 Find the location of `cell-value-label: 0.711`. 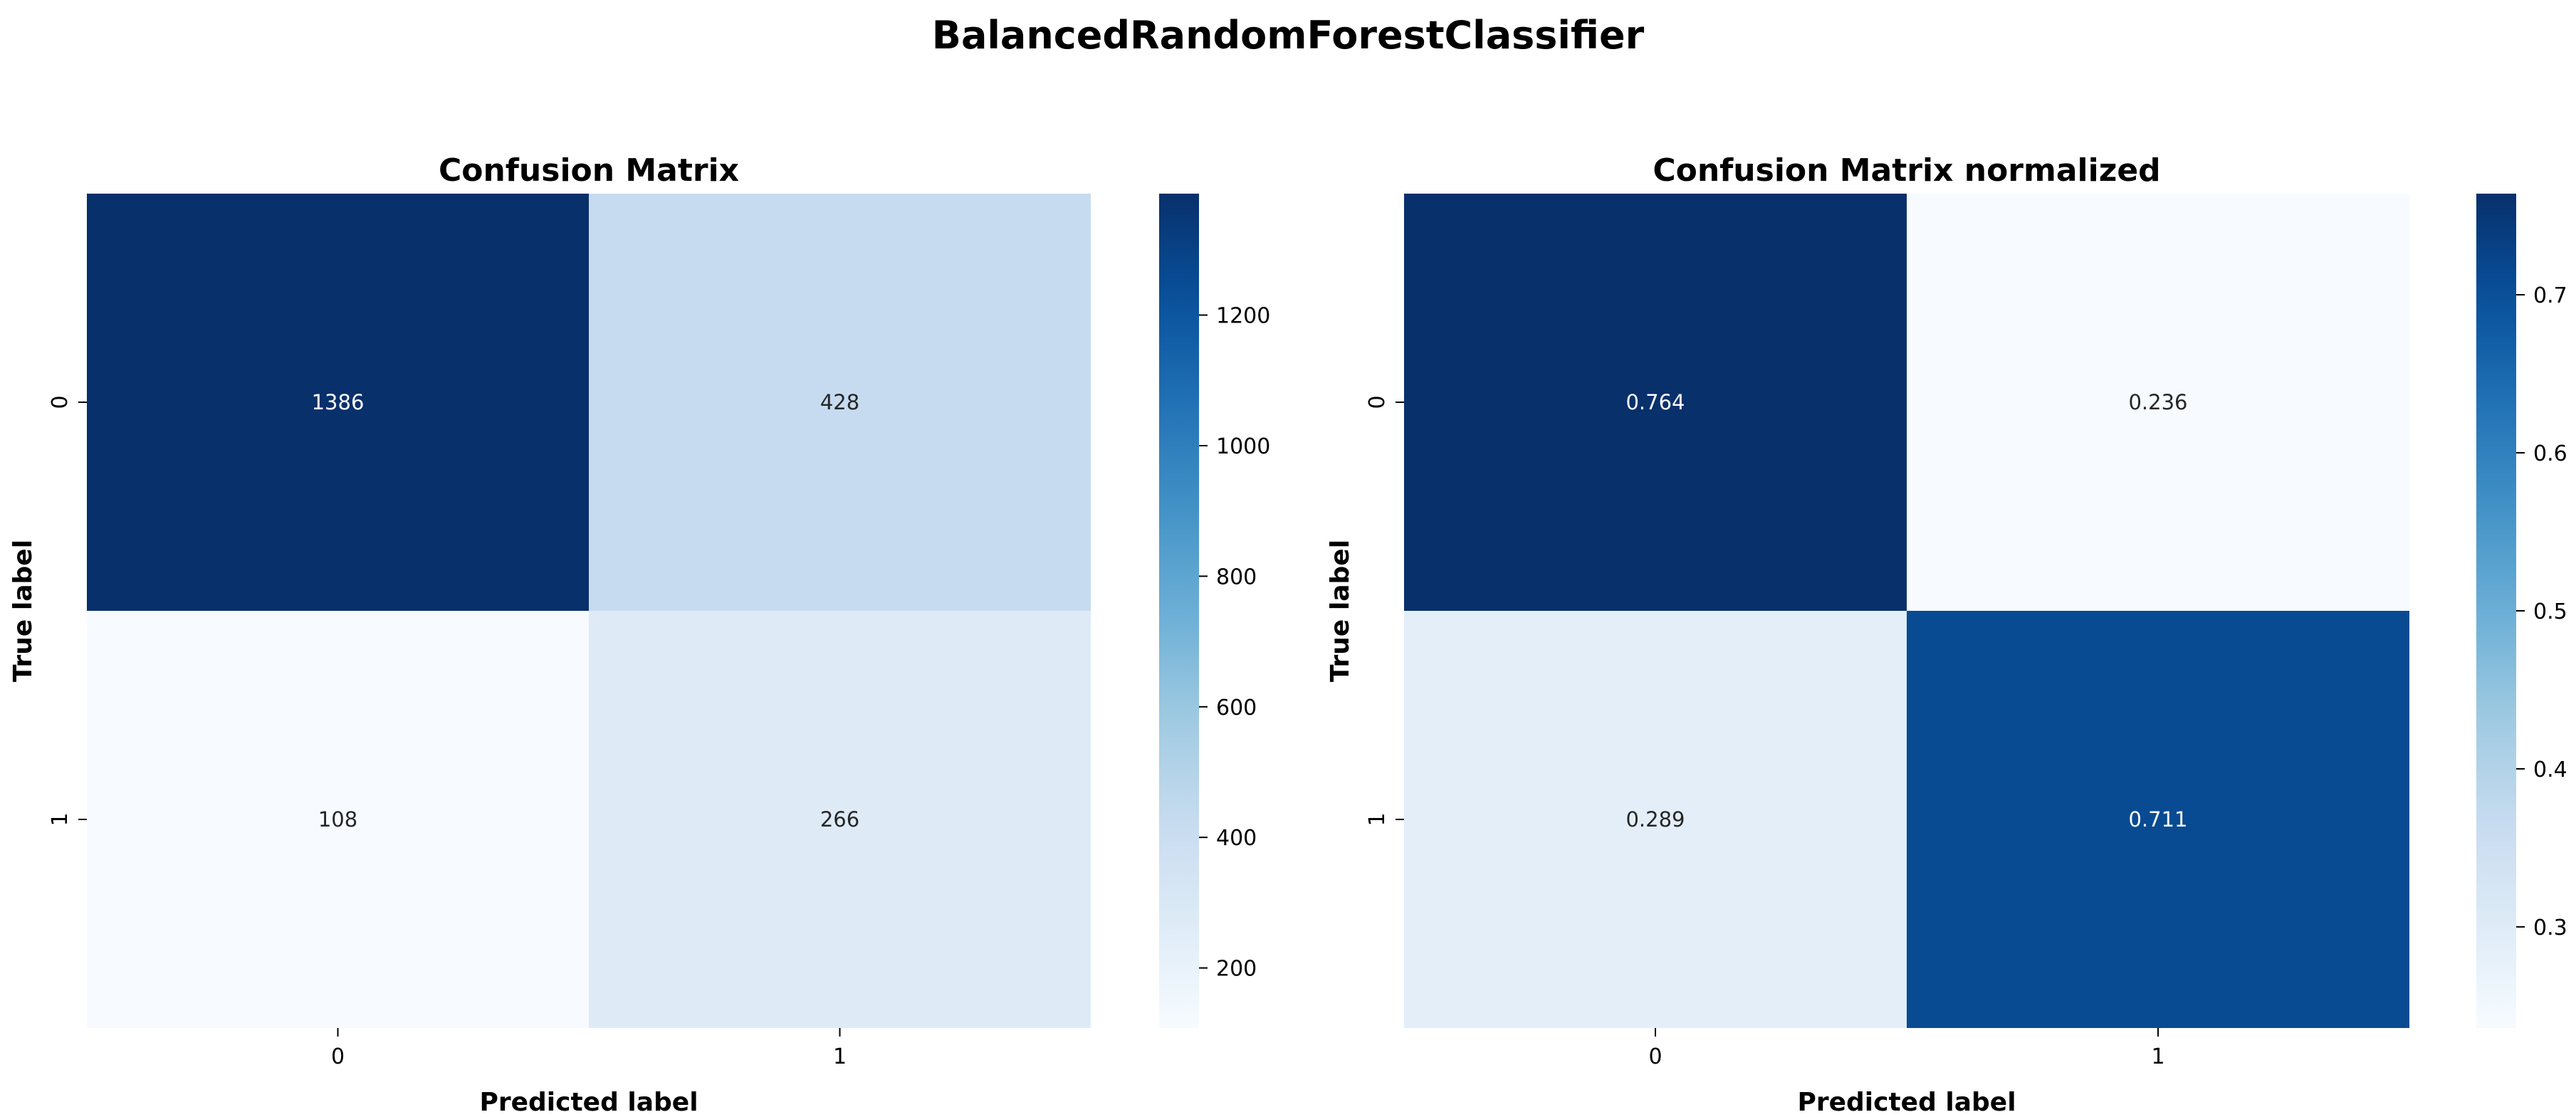

cell-value-label: 0.711 is located at coordinates (2157, 819).